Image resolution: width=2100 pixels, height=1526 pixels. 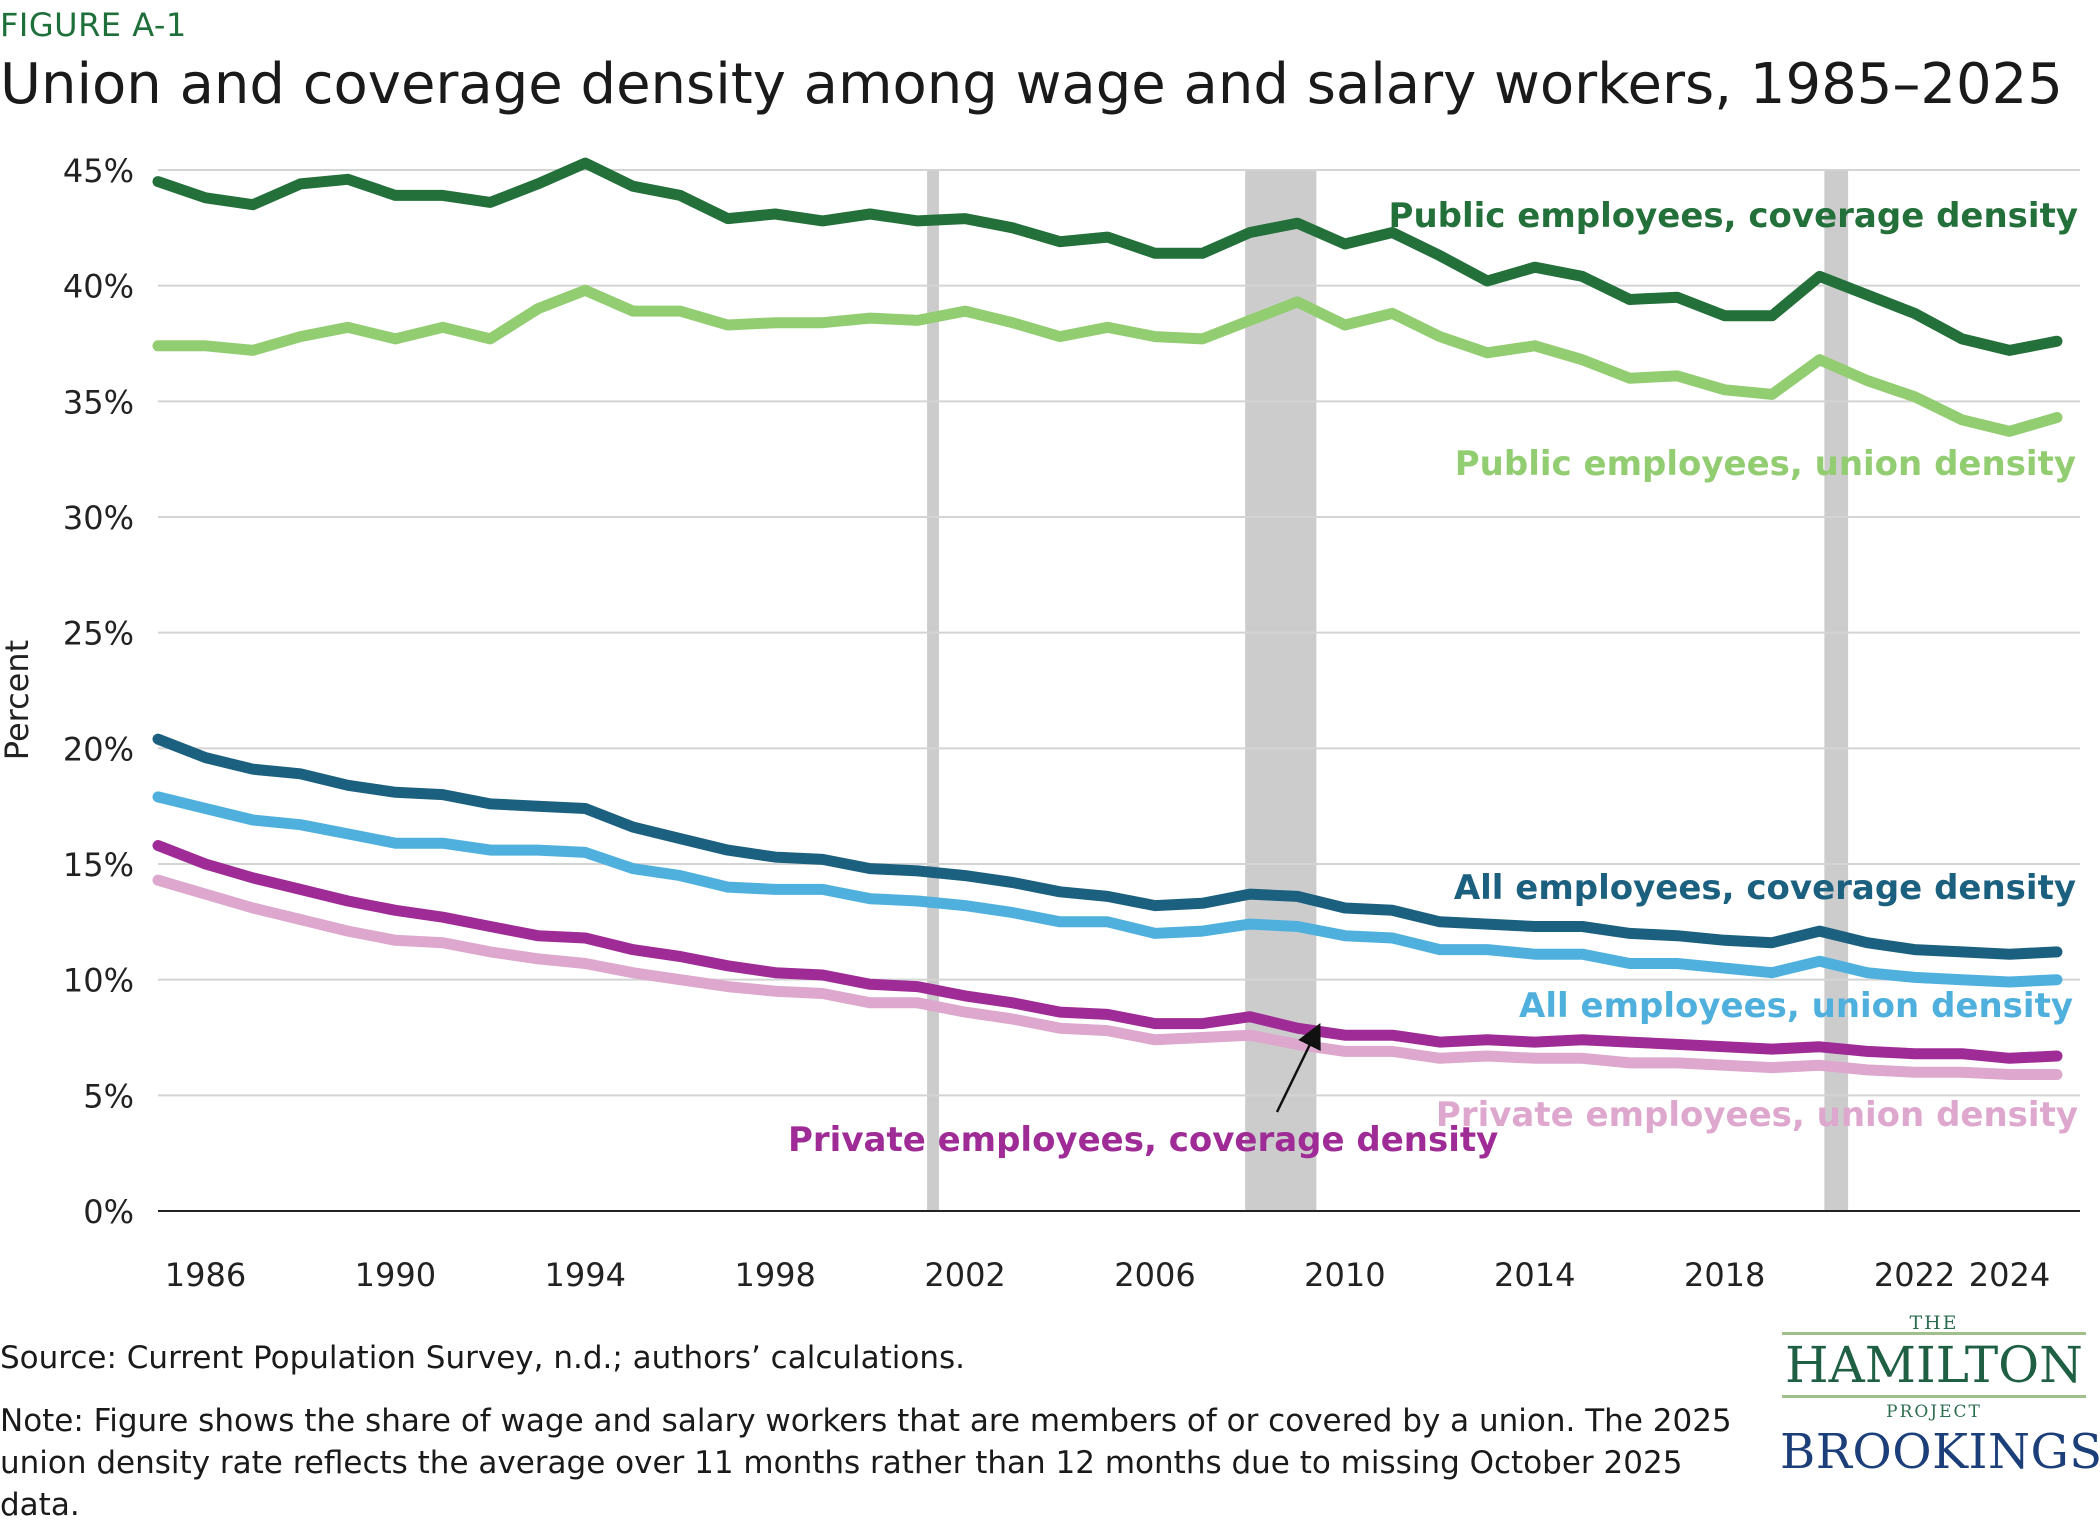 What do you see at coordinates (1143, 1140) in the screenshot?
I see `annotation-private-coverage: Private employees, coverage density` at bounding box center [1143, 1140].